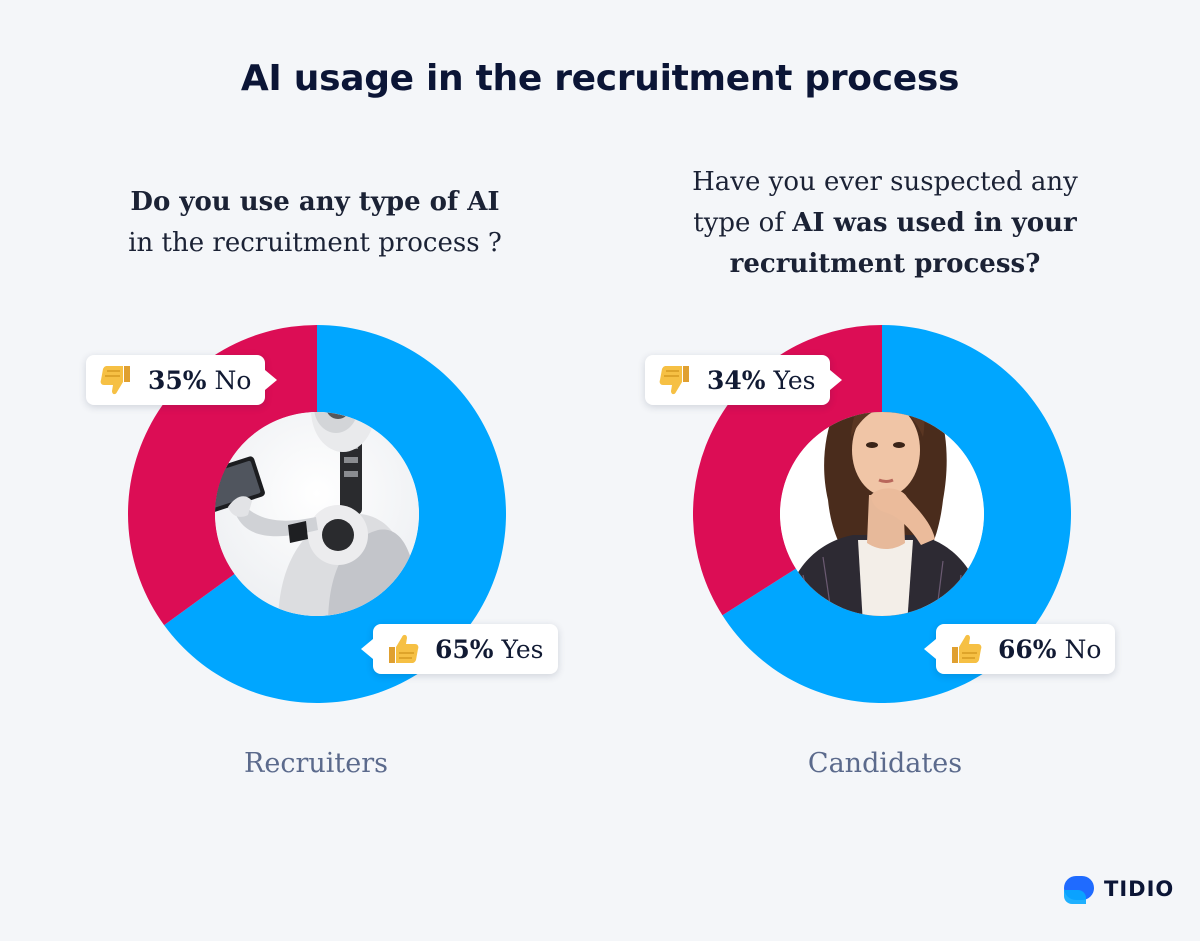  I want to click on caption-recruiters: Recruiters, so click(316, 763).